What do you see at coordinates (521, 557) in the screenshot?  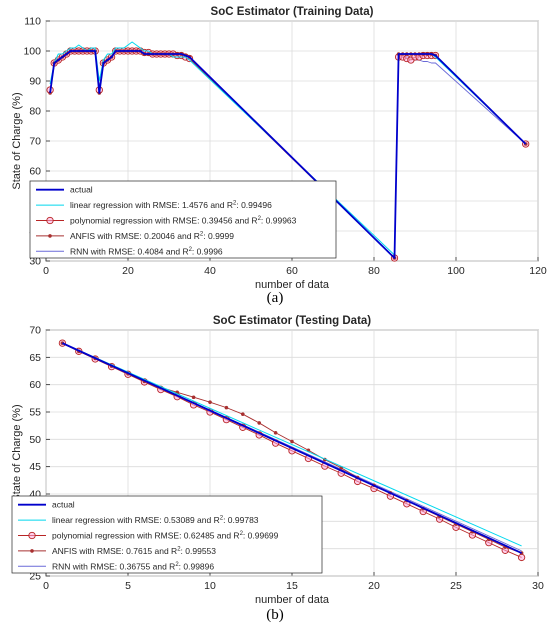 I see `data-point-circle` at bounding box center [521, 557].